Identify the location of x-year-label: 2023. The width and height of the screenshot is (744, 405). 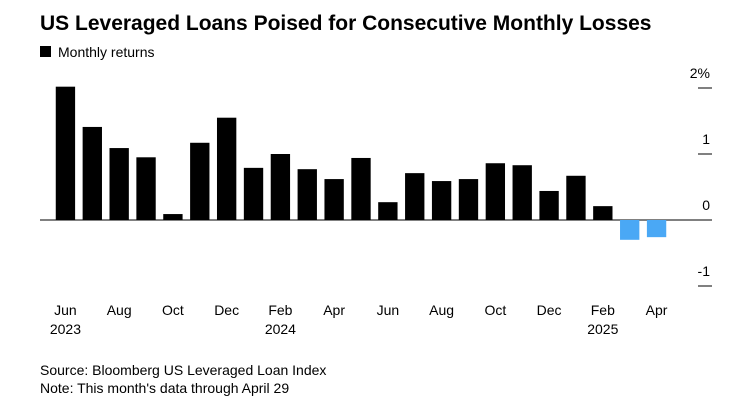
(65, 329).